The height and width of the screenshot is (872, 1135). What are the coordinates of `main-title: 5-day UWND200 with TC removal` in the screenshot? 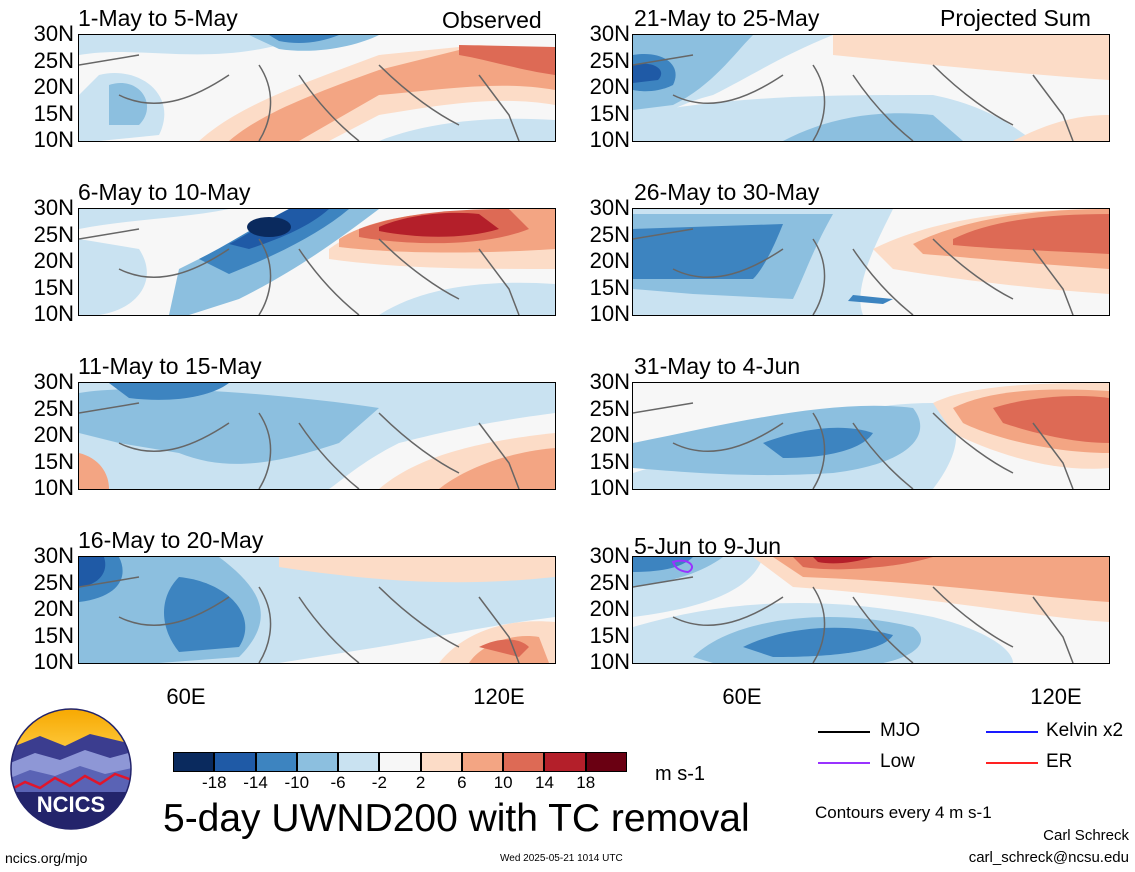 It's located at (456, 818).